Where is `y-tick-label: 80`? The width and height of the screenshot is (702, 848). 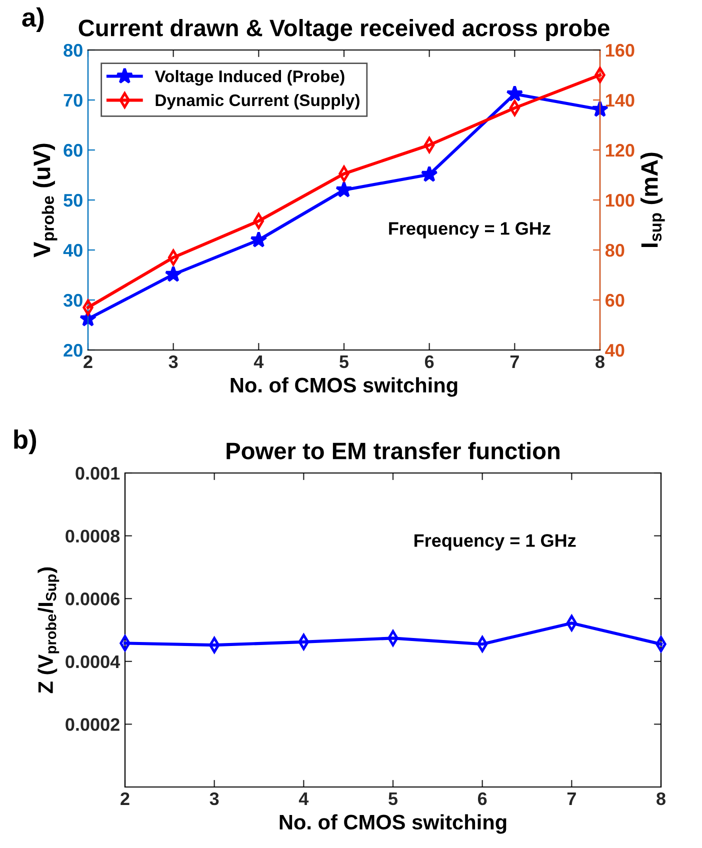 y-tick-label: 80 is located at coordinates (73, 50).